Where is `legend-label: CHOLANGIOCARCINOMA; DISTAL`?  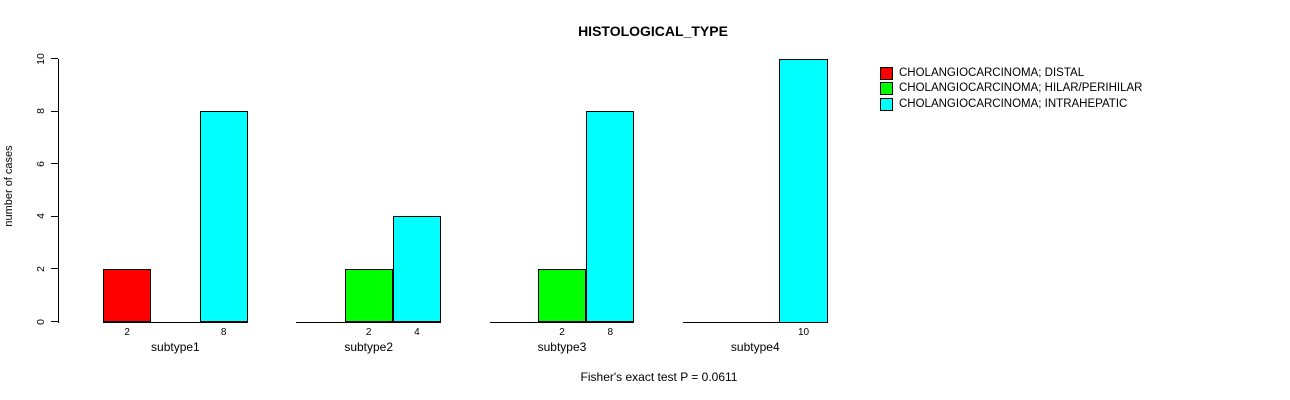
legend-label: CHOLANGIOCARCINOMA; DISTAL is located at coordinates (992, 72).